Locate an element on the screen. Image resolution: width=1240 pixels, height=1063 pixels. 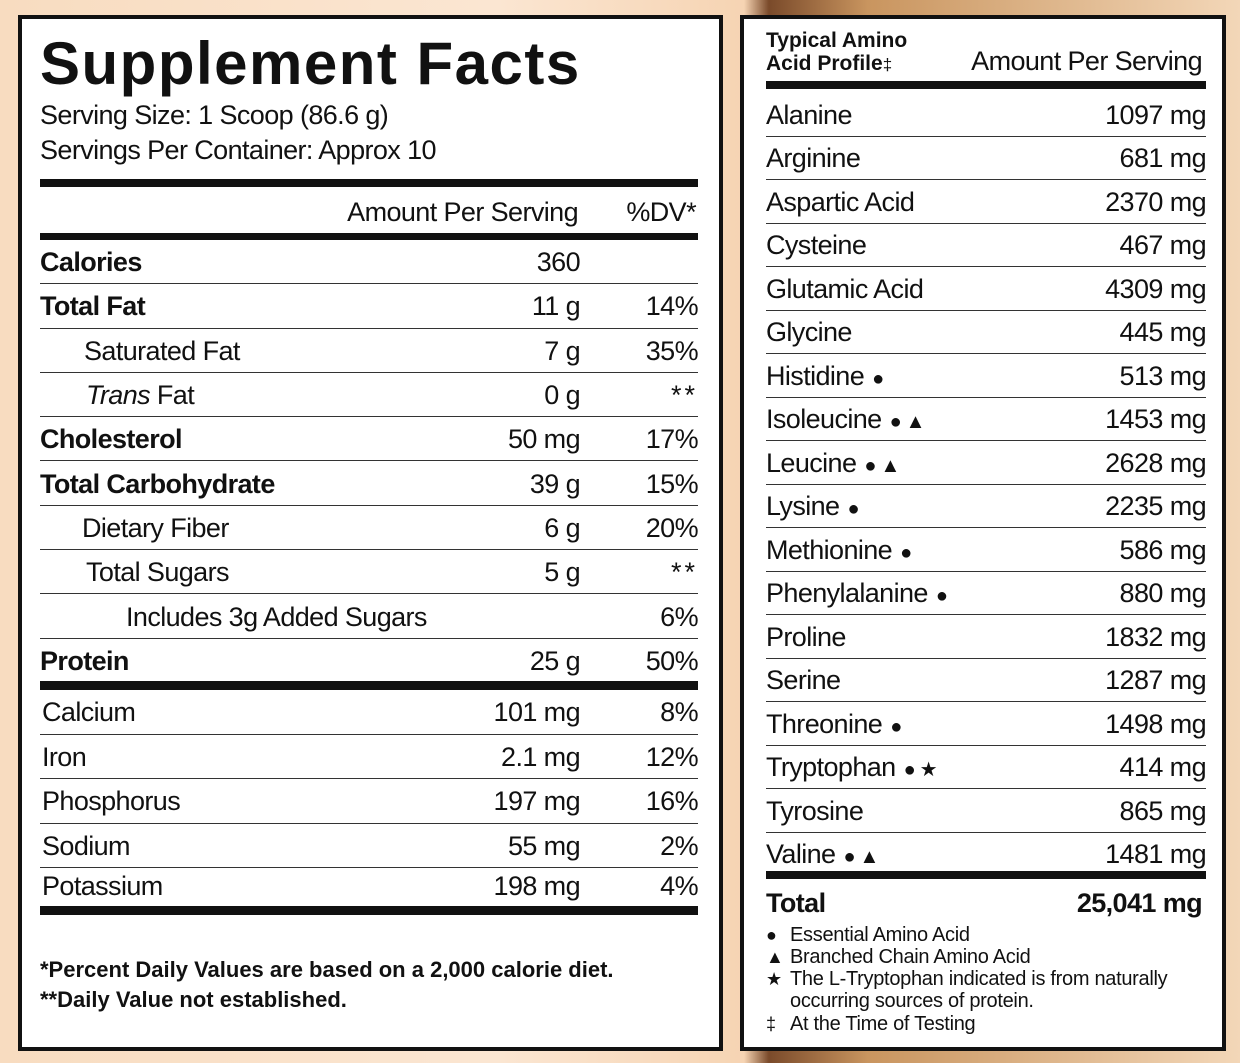
title: Supplement Facts is located at coordinates (310, 63).